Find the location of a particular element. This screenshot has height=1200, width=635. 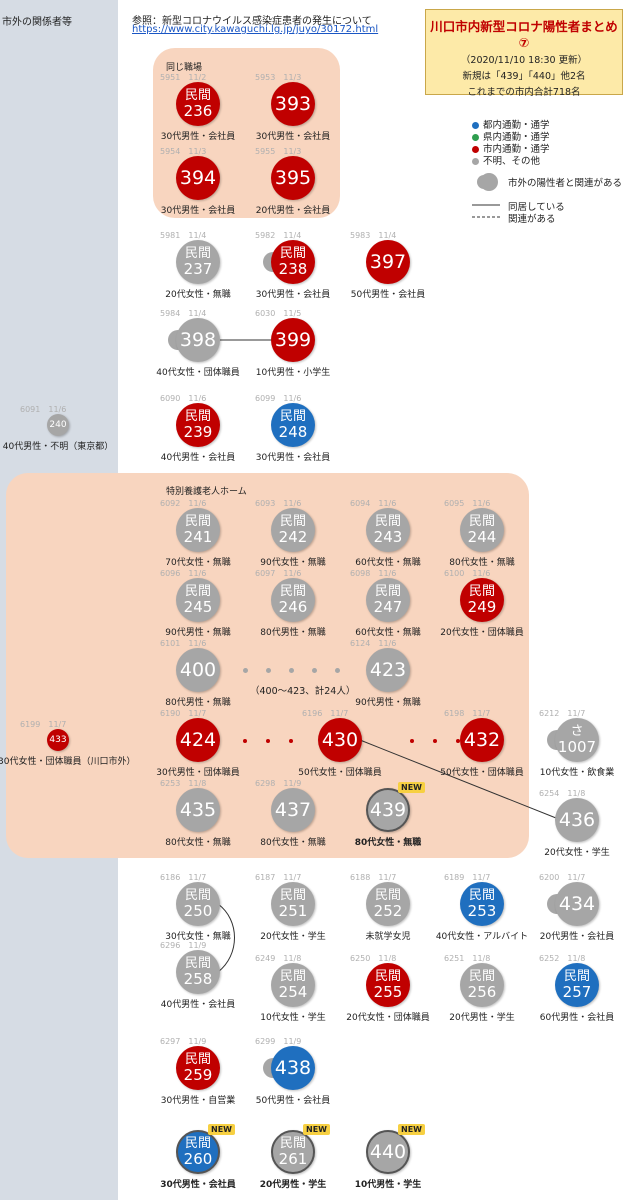

case-caption: 40代男性・会社員 is located at coordinates (198, 1005).